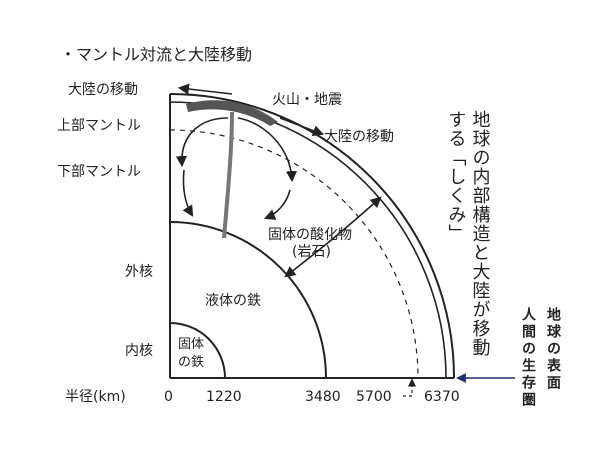 The height and width of the screenshot is (470, 600). I want to click on upper-mantle-label: 上部マントル, so click(99, 126).